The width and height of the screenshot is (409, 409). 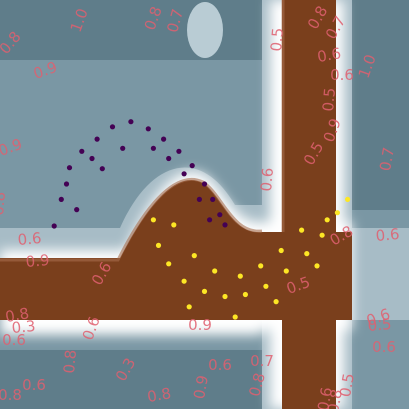 What do you see at coordinates (23, 327) in the screenshot?
I see `contour-level-label: 0.3` at bounding box center [23, 327].